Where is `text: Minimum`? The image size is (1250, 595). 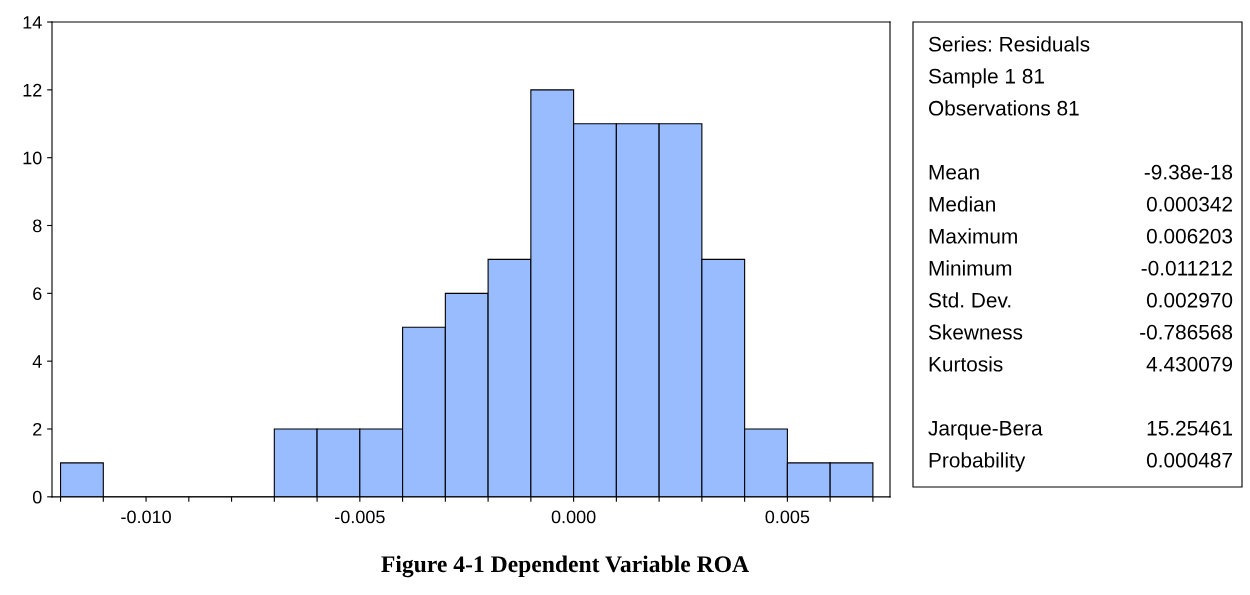 text: Minimum is located at coordinates (970, 268).